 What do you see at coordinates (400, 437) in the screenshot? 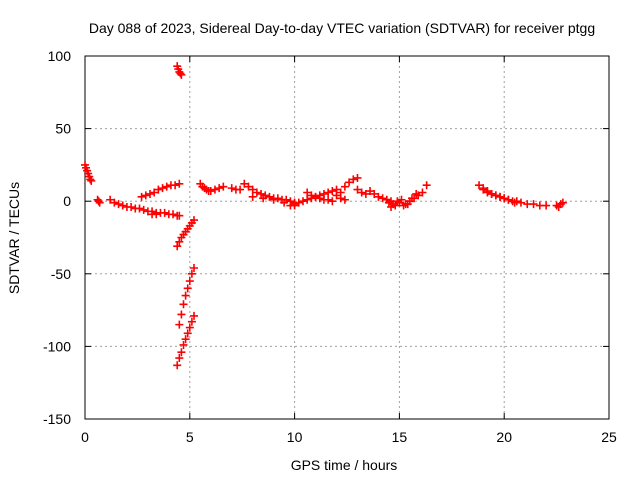
I see `x-tick-label: 15` at bounding box center [400, 437].